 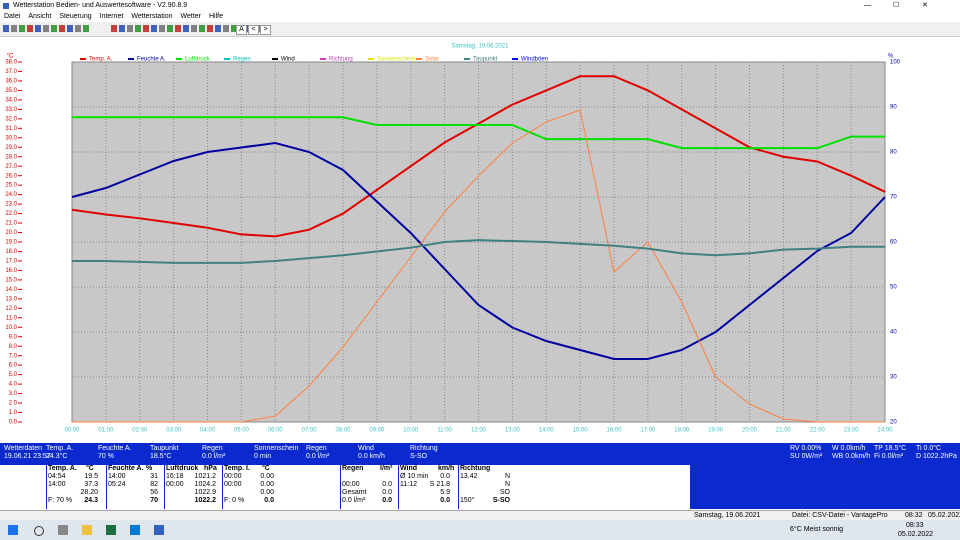 I want to click on search-button, so click(x=39, y=531).